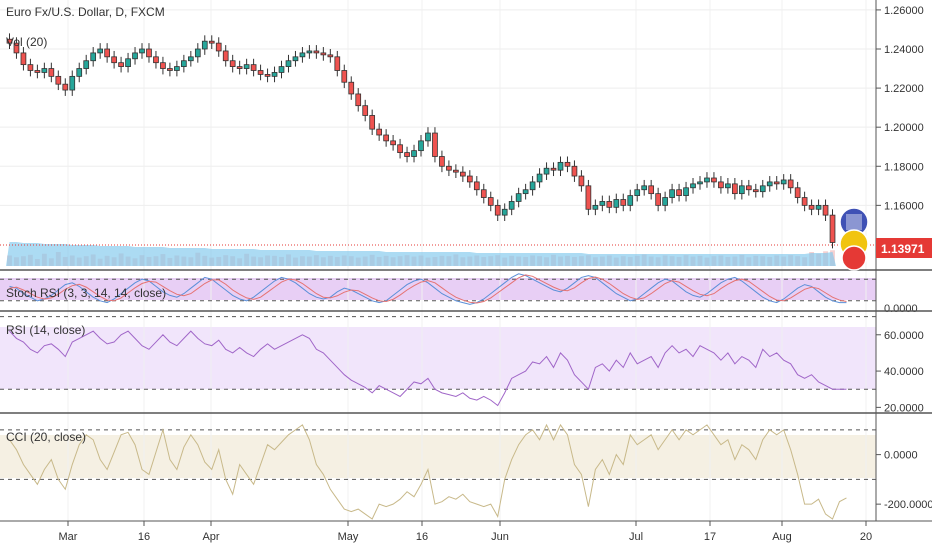 The width and height of the screenshot is (932, 550). Describe the element at coordinates (348, 537) in the screenshot. I see `x-tick-label: May` at that location.